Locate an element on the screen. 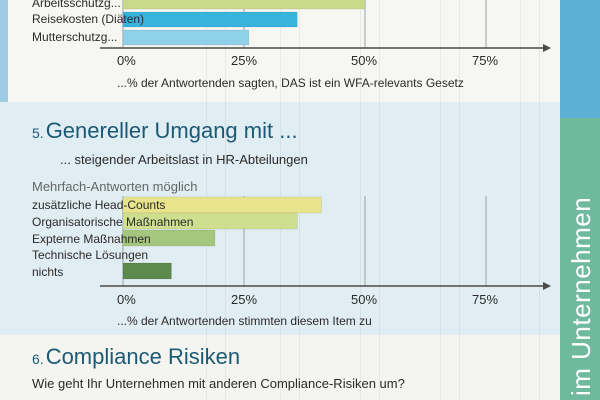 The height and width of the screenshot is (400, 600). chart2-tick-label: 50% is located at coordinates (364, 299).